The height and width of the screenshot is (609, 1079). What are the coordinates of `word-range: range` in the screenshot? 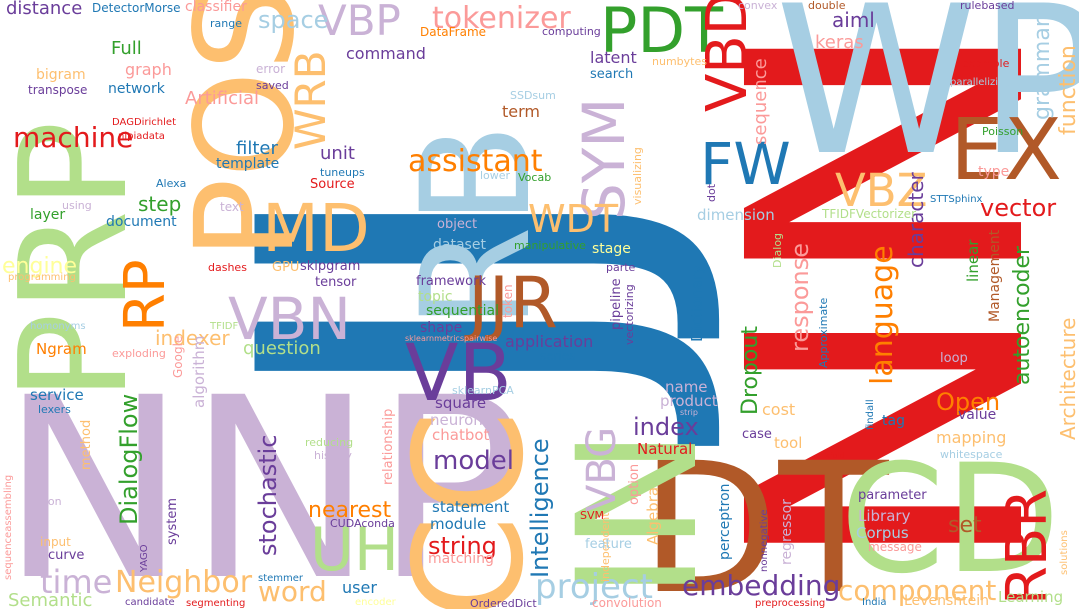 It's located at (226, 23).